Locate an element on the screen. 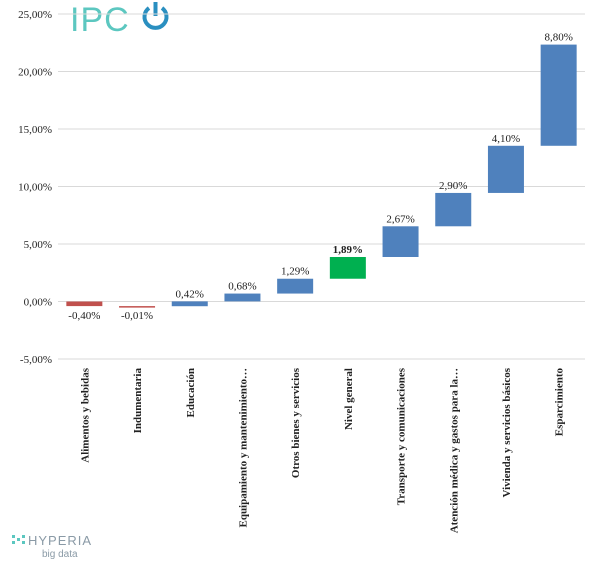 This screenshot has width=591, height=564. value-label: 8,80% is located at coordinates (558, 38).